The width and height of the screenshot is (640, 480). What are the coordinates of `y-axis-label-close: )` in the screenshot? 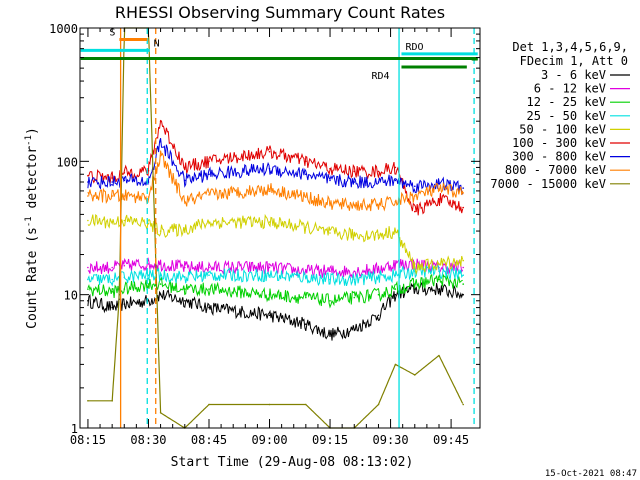 It's located at (32, 131).